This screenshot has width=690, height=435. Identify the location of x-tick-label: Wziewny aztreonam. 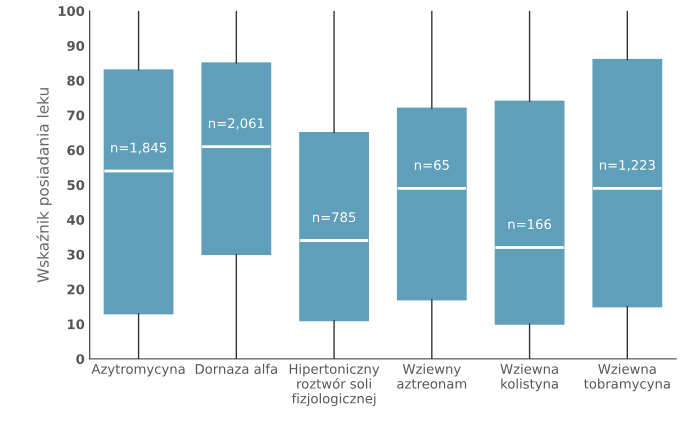
(431, 376).